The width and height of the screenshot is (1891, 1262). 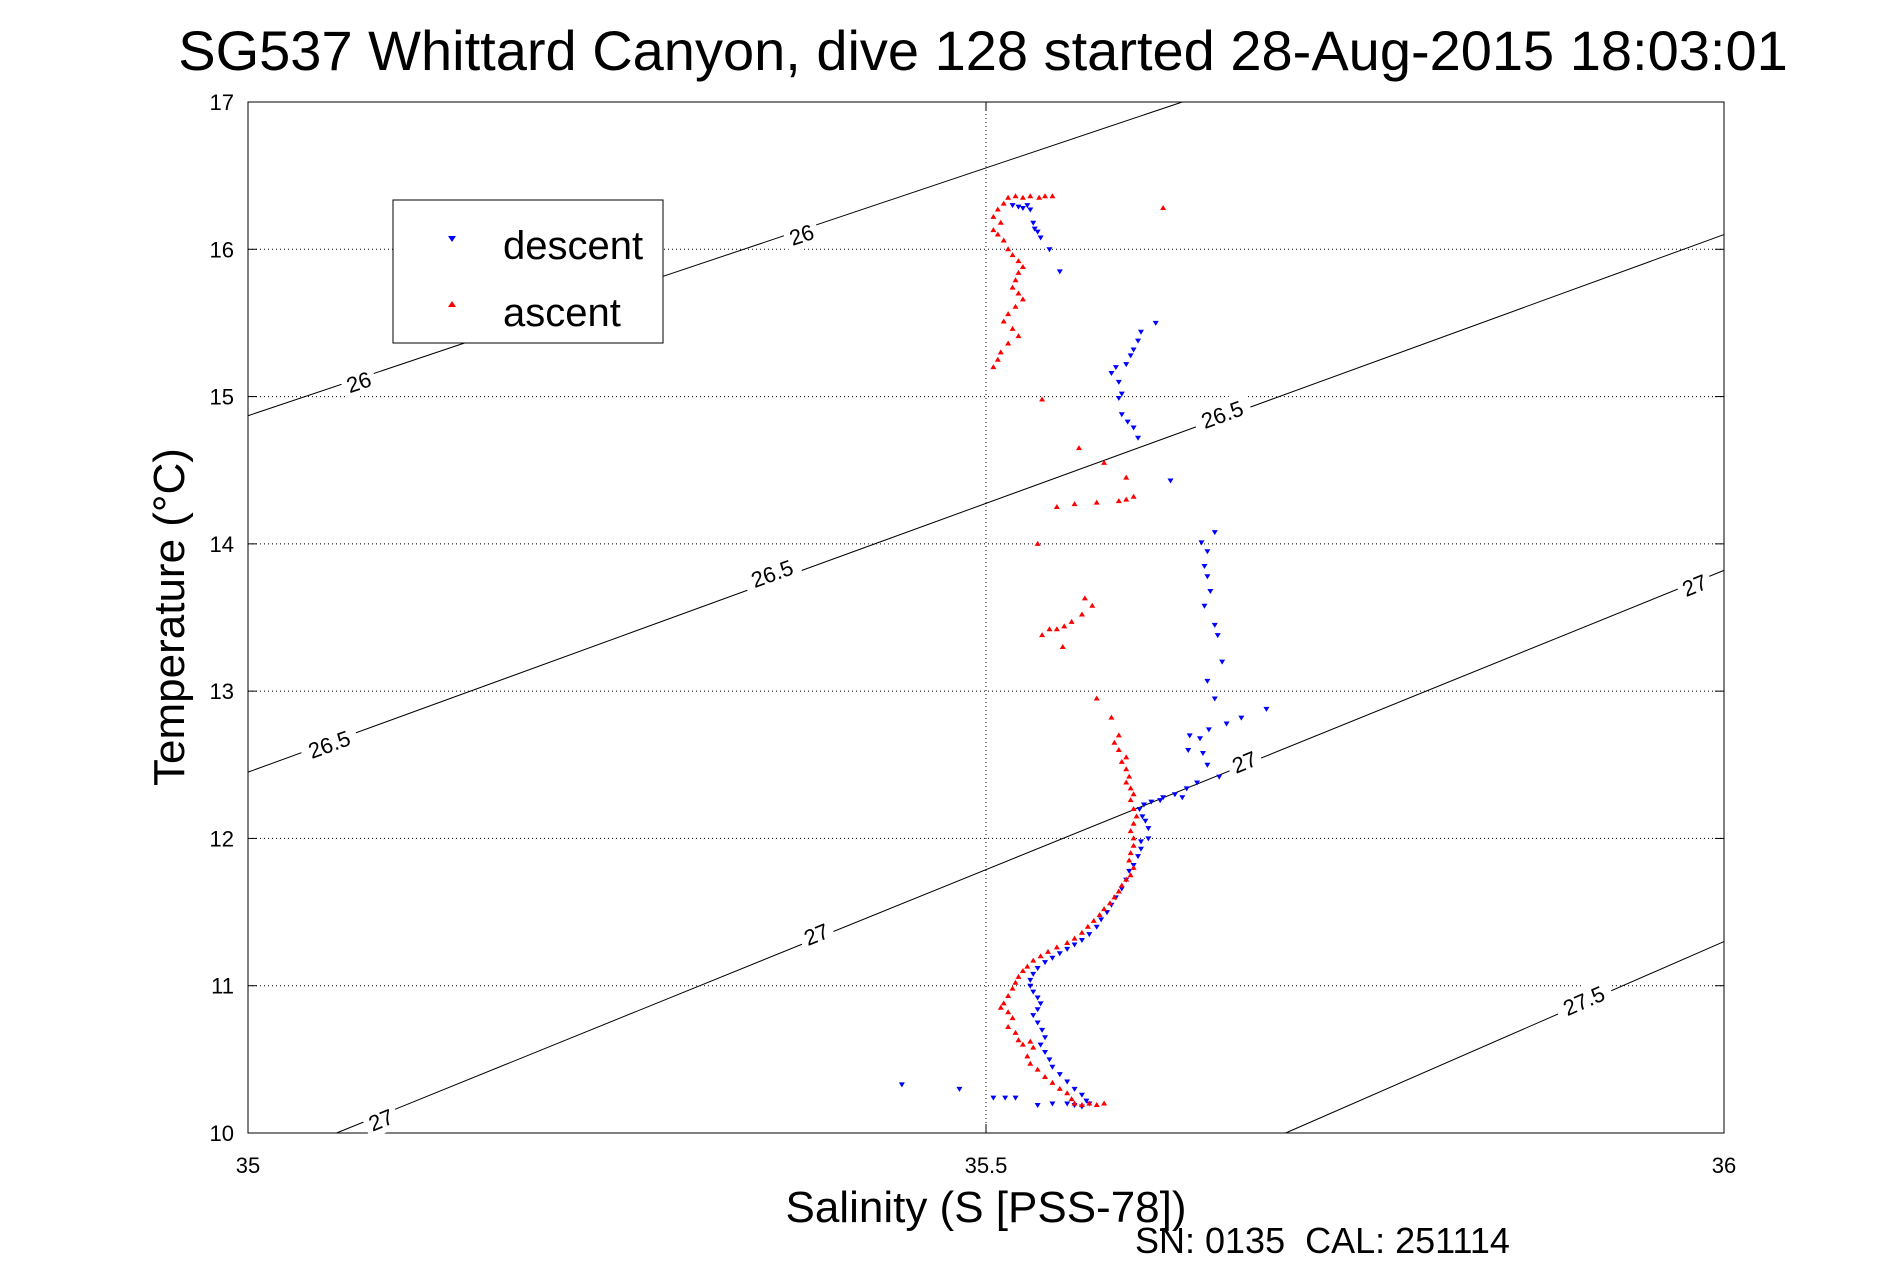 What do you see at coordinates (528, 271) in the screenshot?
I see `legend: descent ascent` at bounding box center [528, 271].